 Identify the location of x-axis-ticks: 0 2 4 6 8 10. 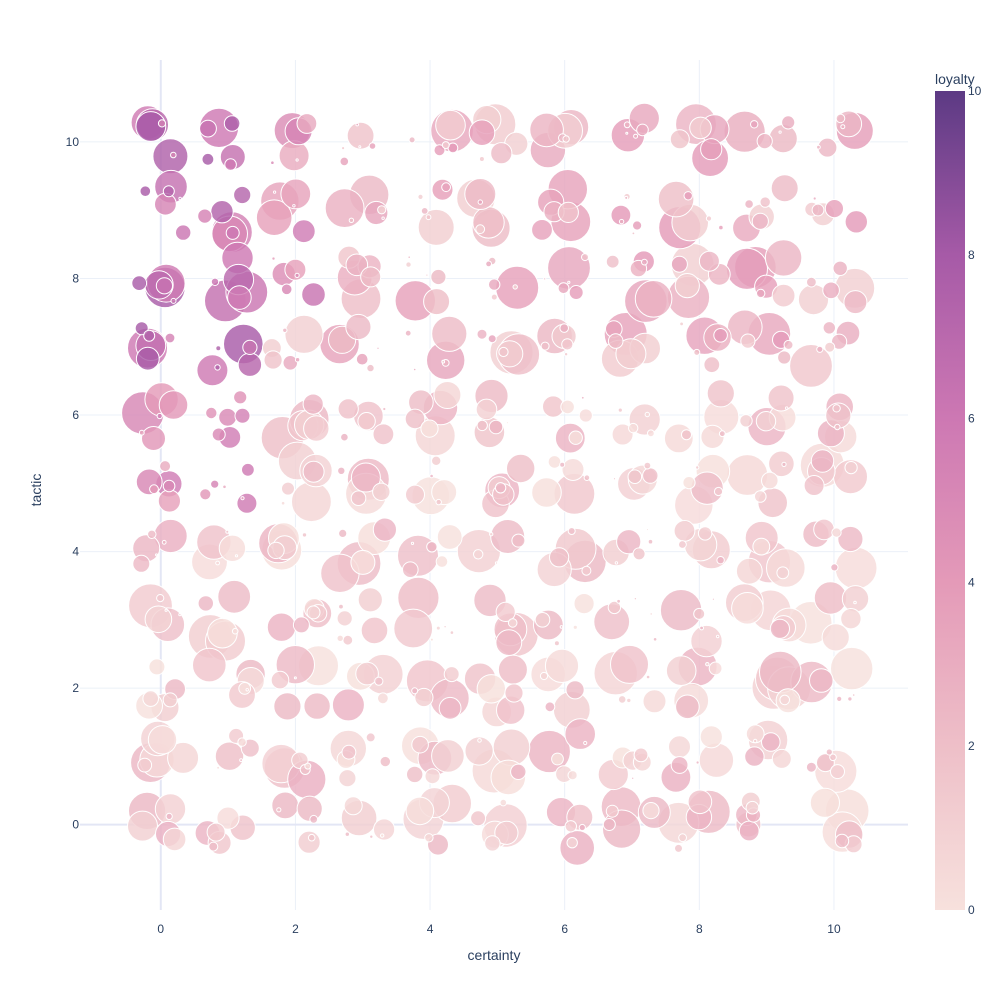
(499, 929).